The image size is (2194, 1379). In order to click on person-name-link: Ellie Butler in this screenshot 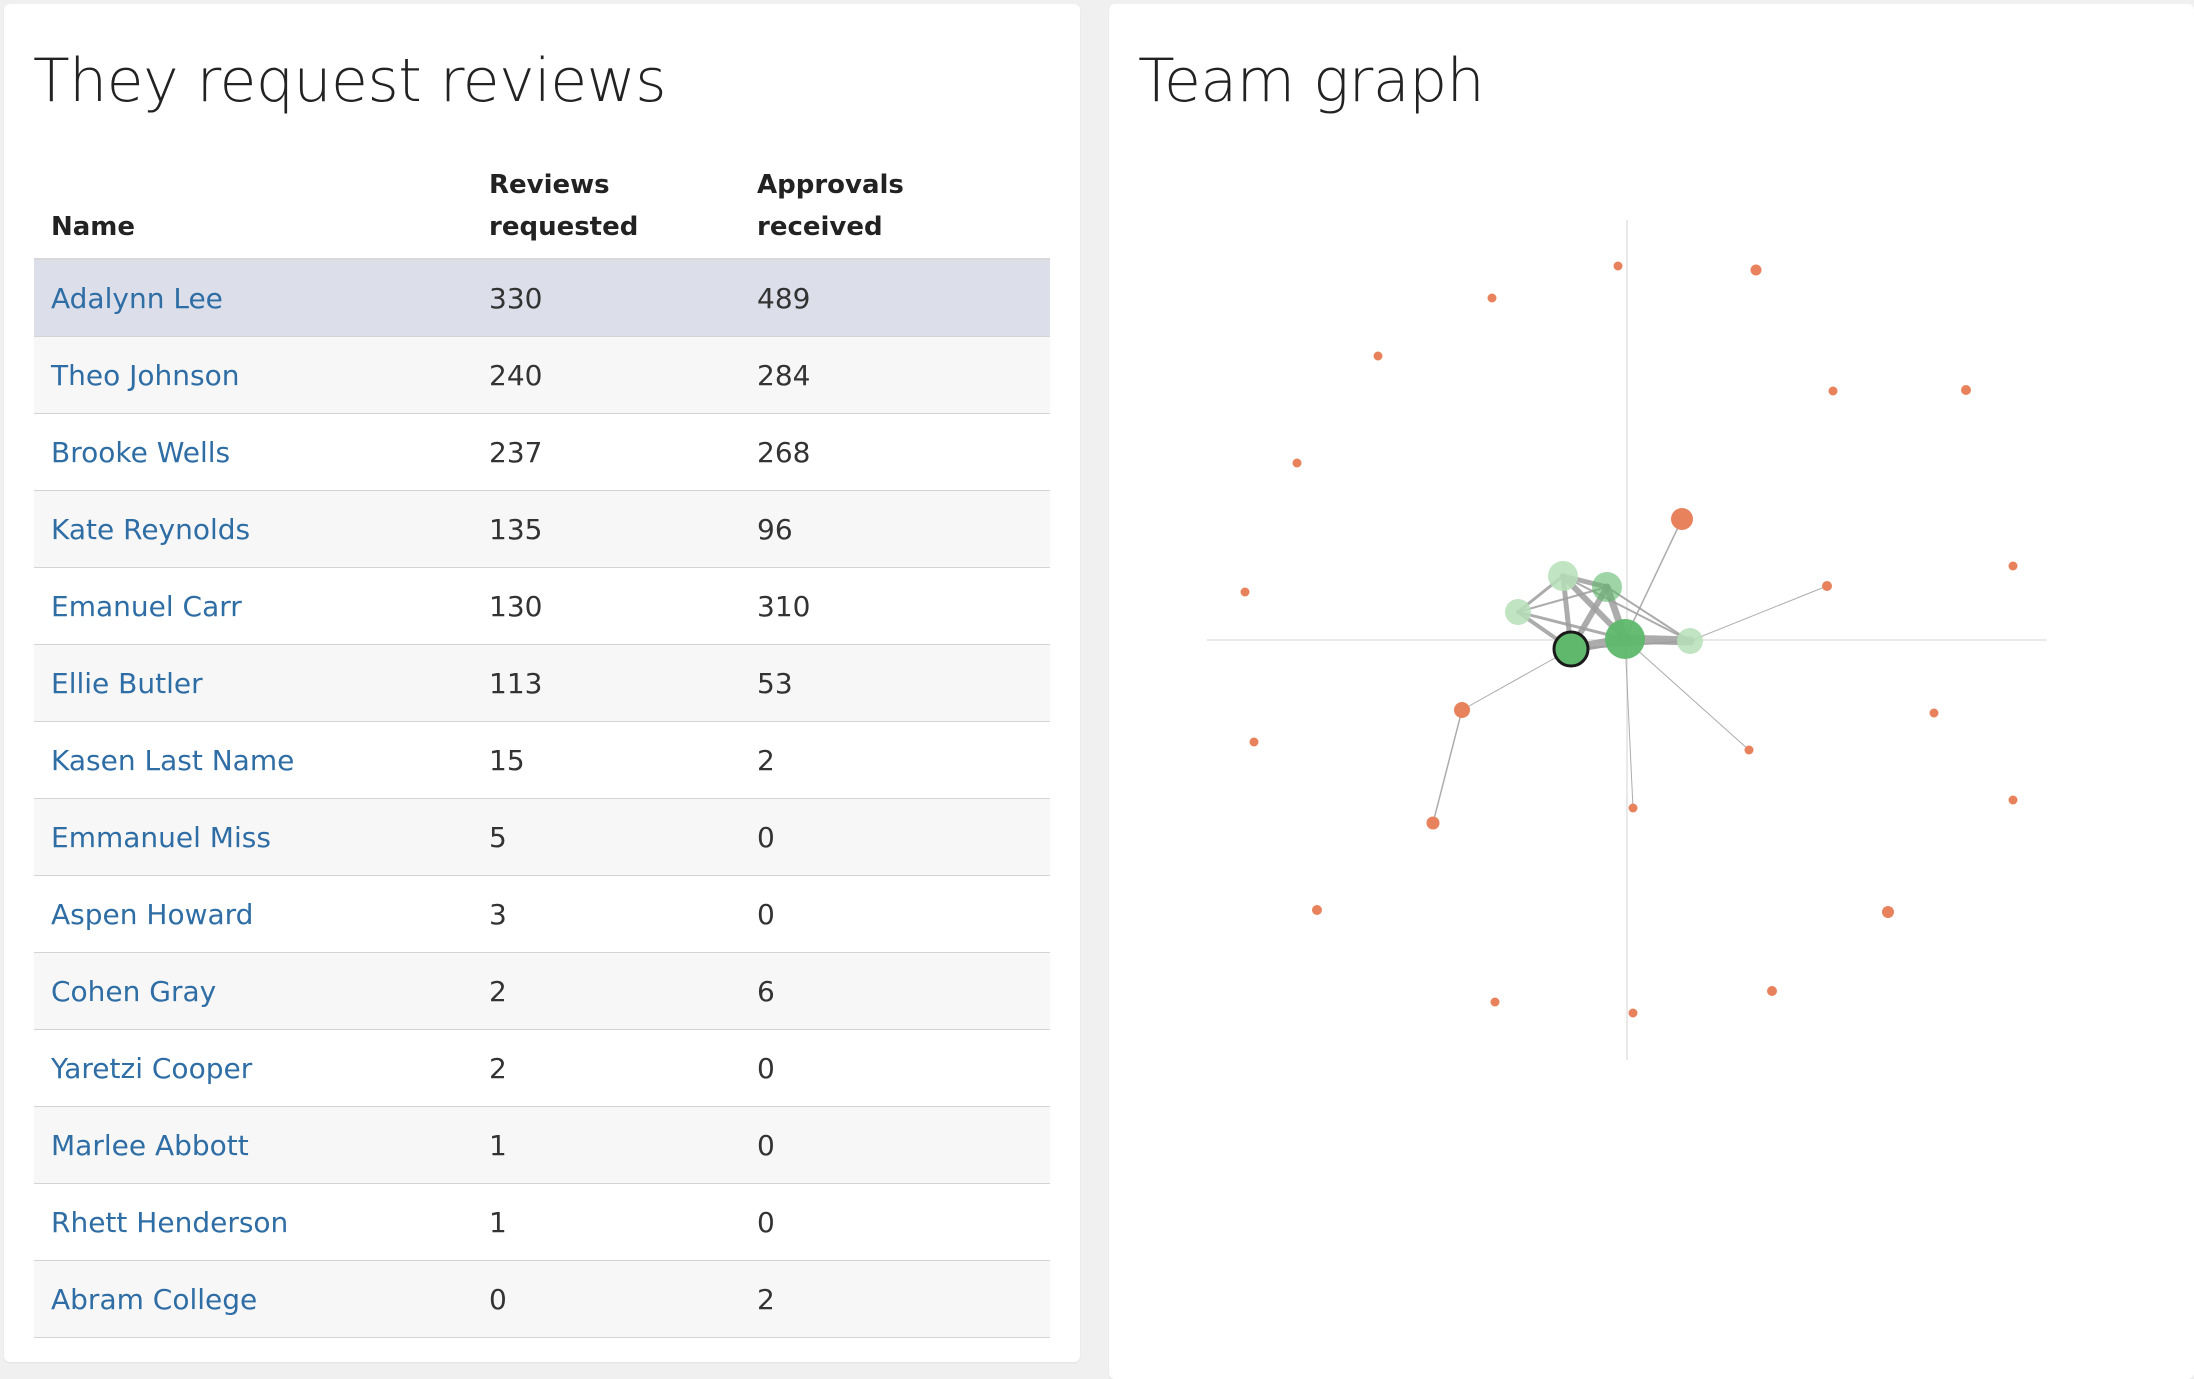, I will do `click(253, 683)`.